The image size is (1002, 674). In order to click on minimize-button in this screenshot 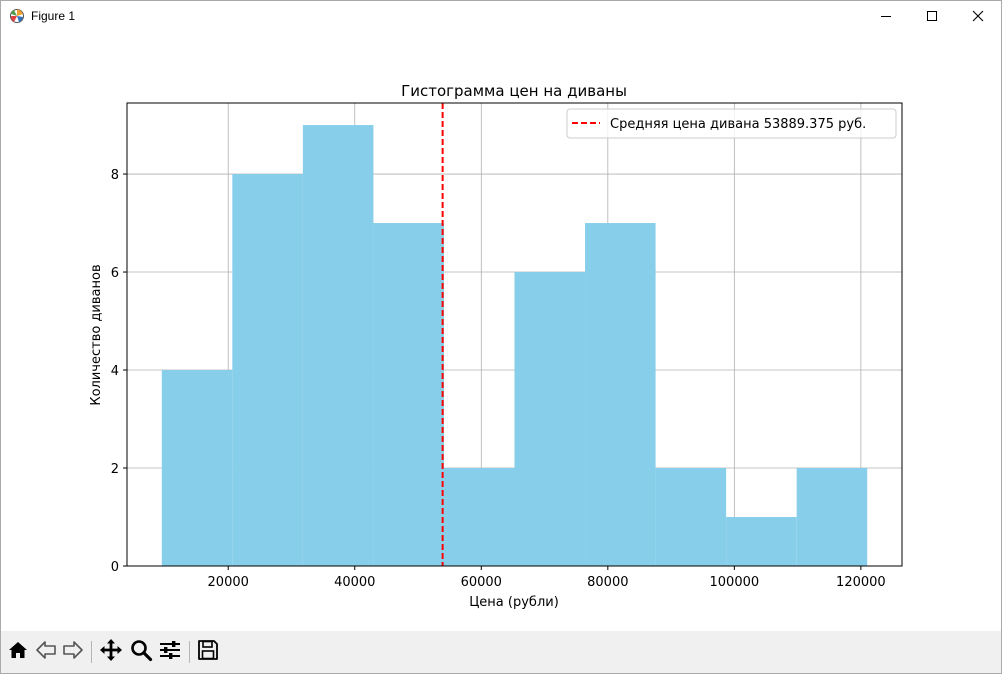, I will do `click(886, 16)`.